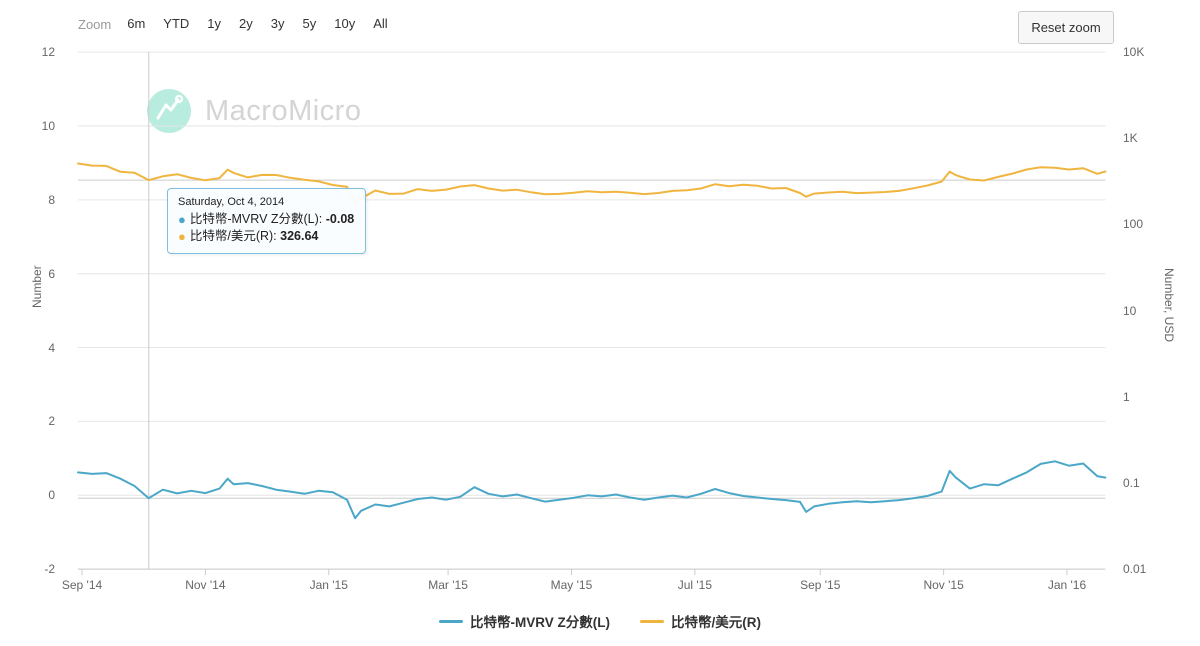 Image resolution: width=1200 pixels, height=646 pixels. What do you see at coordinates (1133, 224) in the screenshot?
I see `right-axis-tick-label: 100` at bounding box center [1133, 224].